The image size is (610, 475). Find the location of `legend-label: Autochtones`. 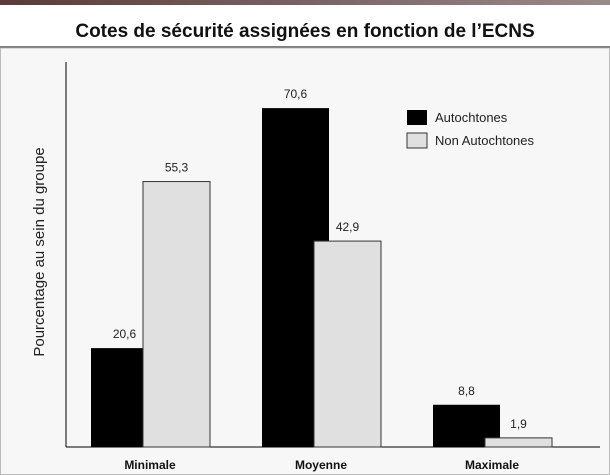

legend-label: Autochtones is located at coordinates (471, 117).